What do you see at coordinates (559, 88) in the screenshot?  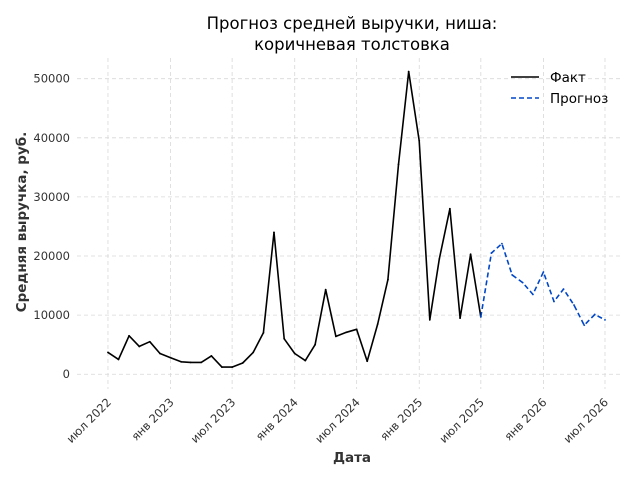 I see `legend: Факт Прогноз` at bounding box center [559, 88].